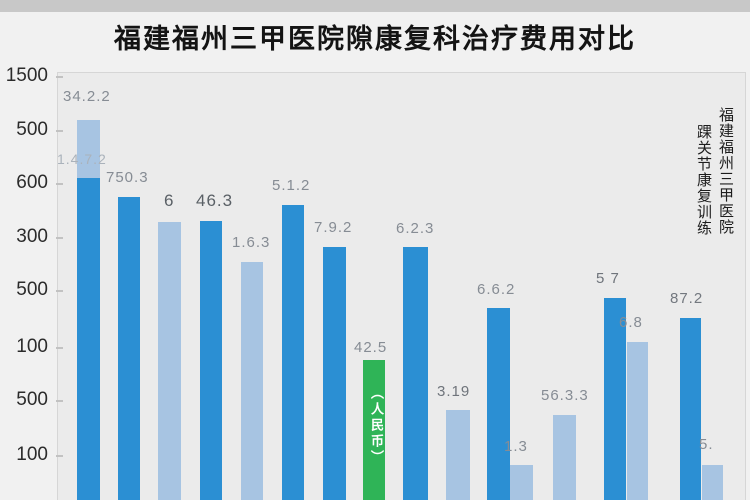 This screenshot has height=500, width=750. What do you see at coordinates (565, 395) in the screenshot?
I see `bar-value-label: 56.3.3` at bounding box center [565, 395].